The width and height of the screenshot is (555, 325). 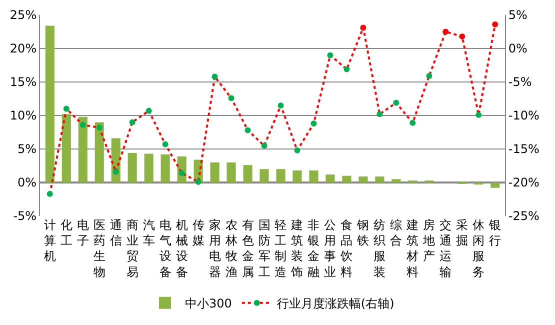 I want to click on x-tick-label: 建筑装饰, so click(x=297, y=248).